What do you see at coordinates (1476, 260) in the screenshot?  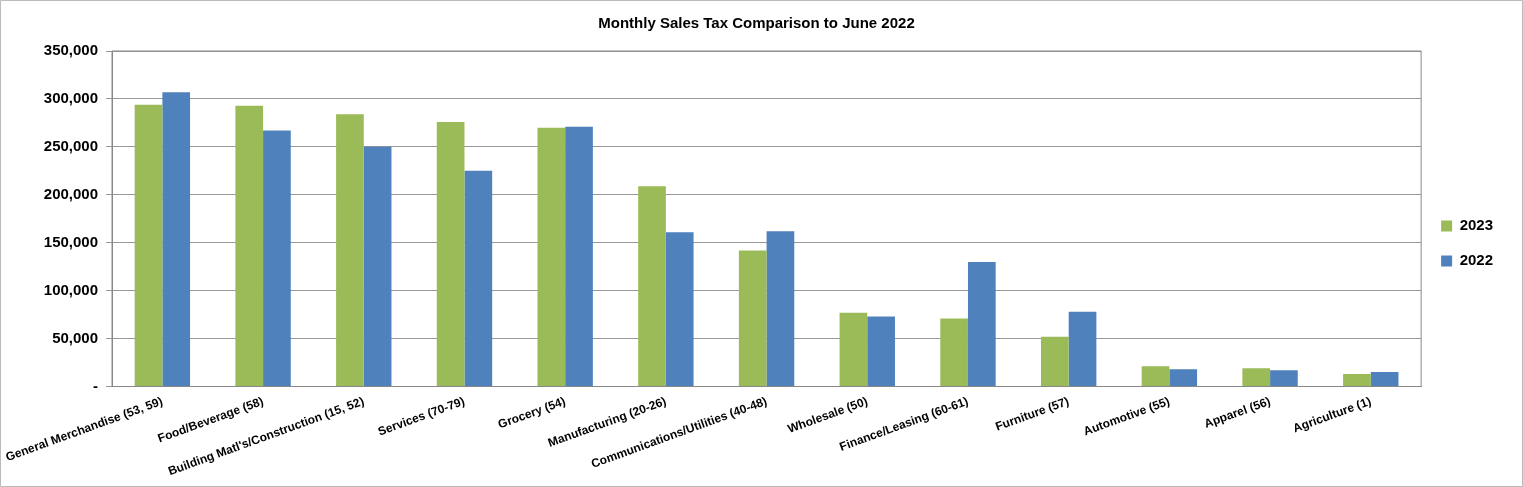 I see `legend-label: 2022` at bounding box center [1476, 260].